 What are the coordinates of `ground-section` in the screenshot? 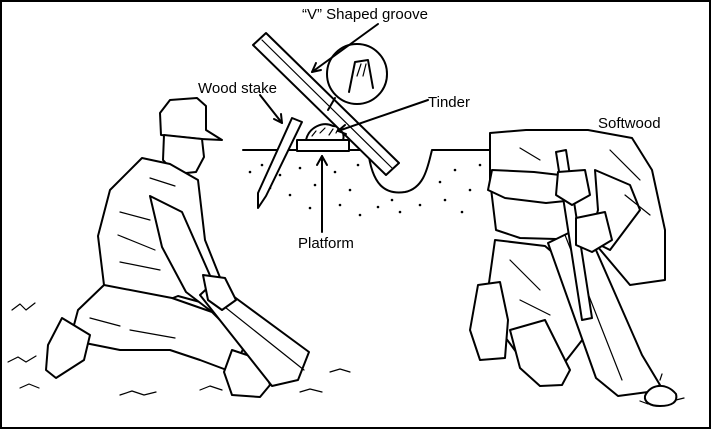 It's located at (366, 171).